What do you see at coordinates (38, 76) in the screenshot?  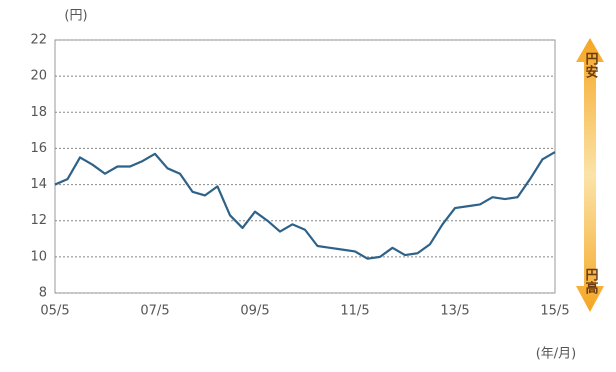 I see `y-tick-label: 20` at bounding box center [38, 76].